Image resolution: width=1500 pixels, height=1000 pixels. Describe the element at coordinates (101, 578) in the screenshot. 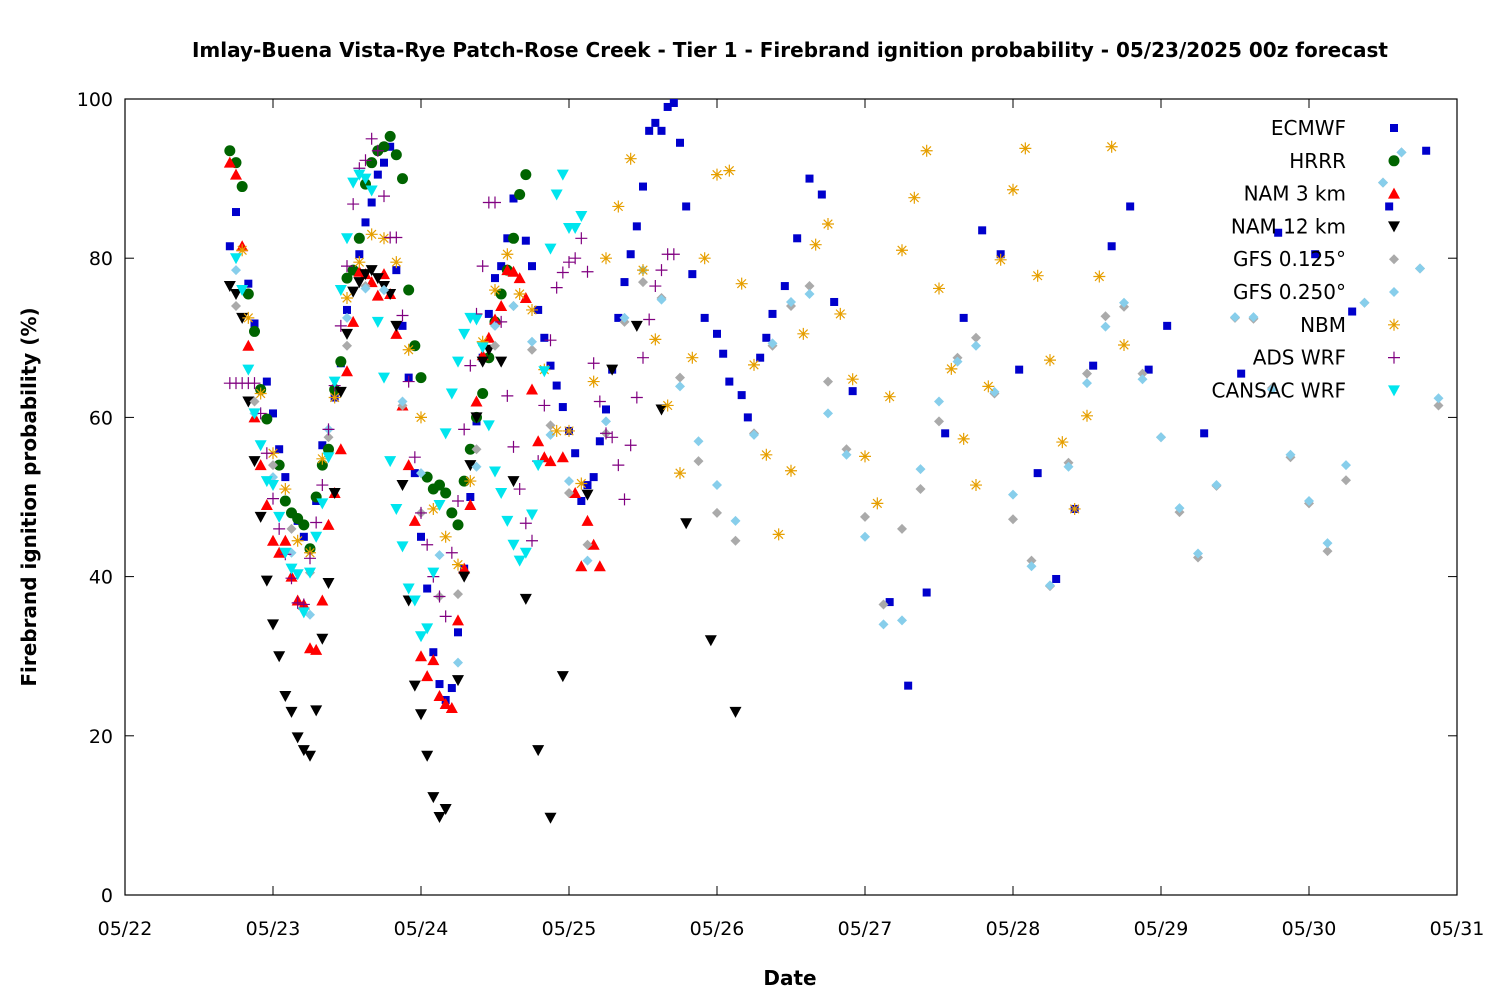

I see `y-tick-label: 40` at that location.